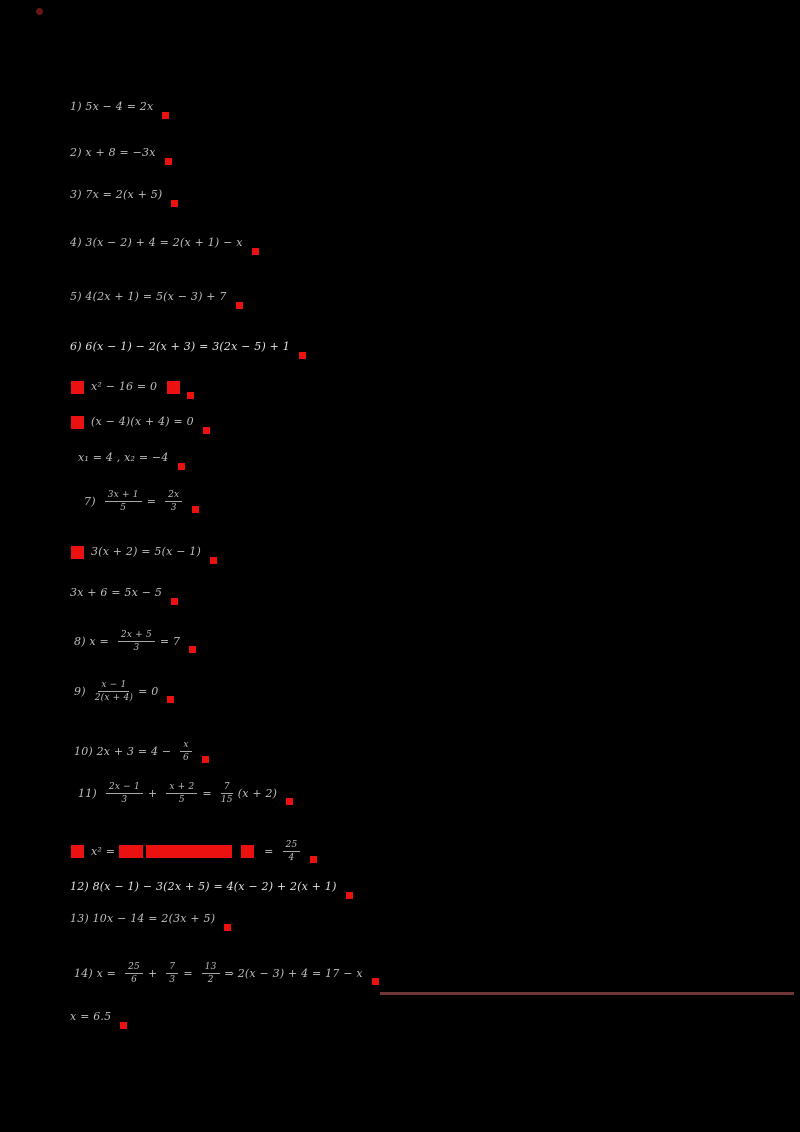 The width and height of the screenshot is (800, 1132). Describe the element at coordinates (587, 993) in the screenshot. I see `horizontal-rule` at that location.